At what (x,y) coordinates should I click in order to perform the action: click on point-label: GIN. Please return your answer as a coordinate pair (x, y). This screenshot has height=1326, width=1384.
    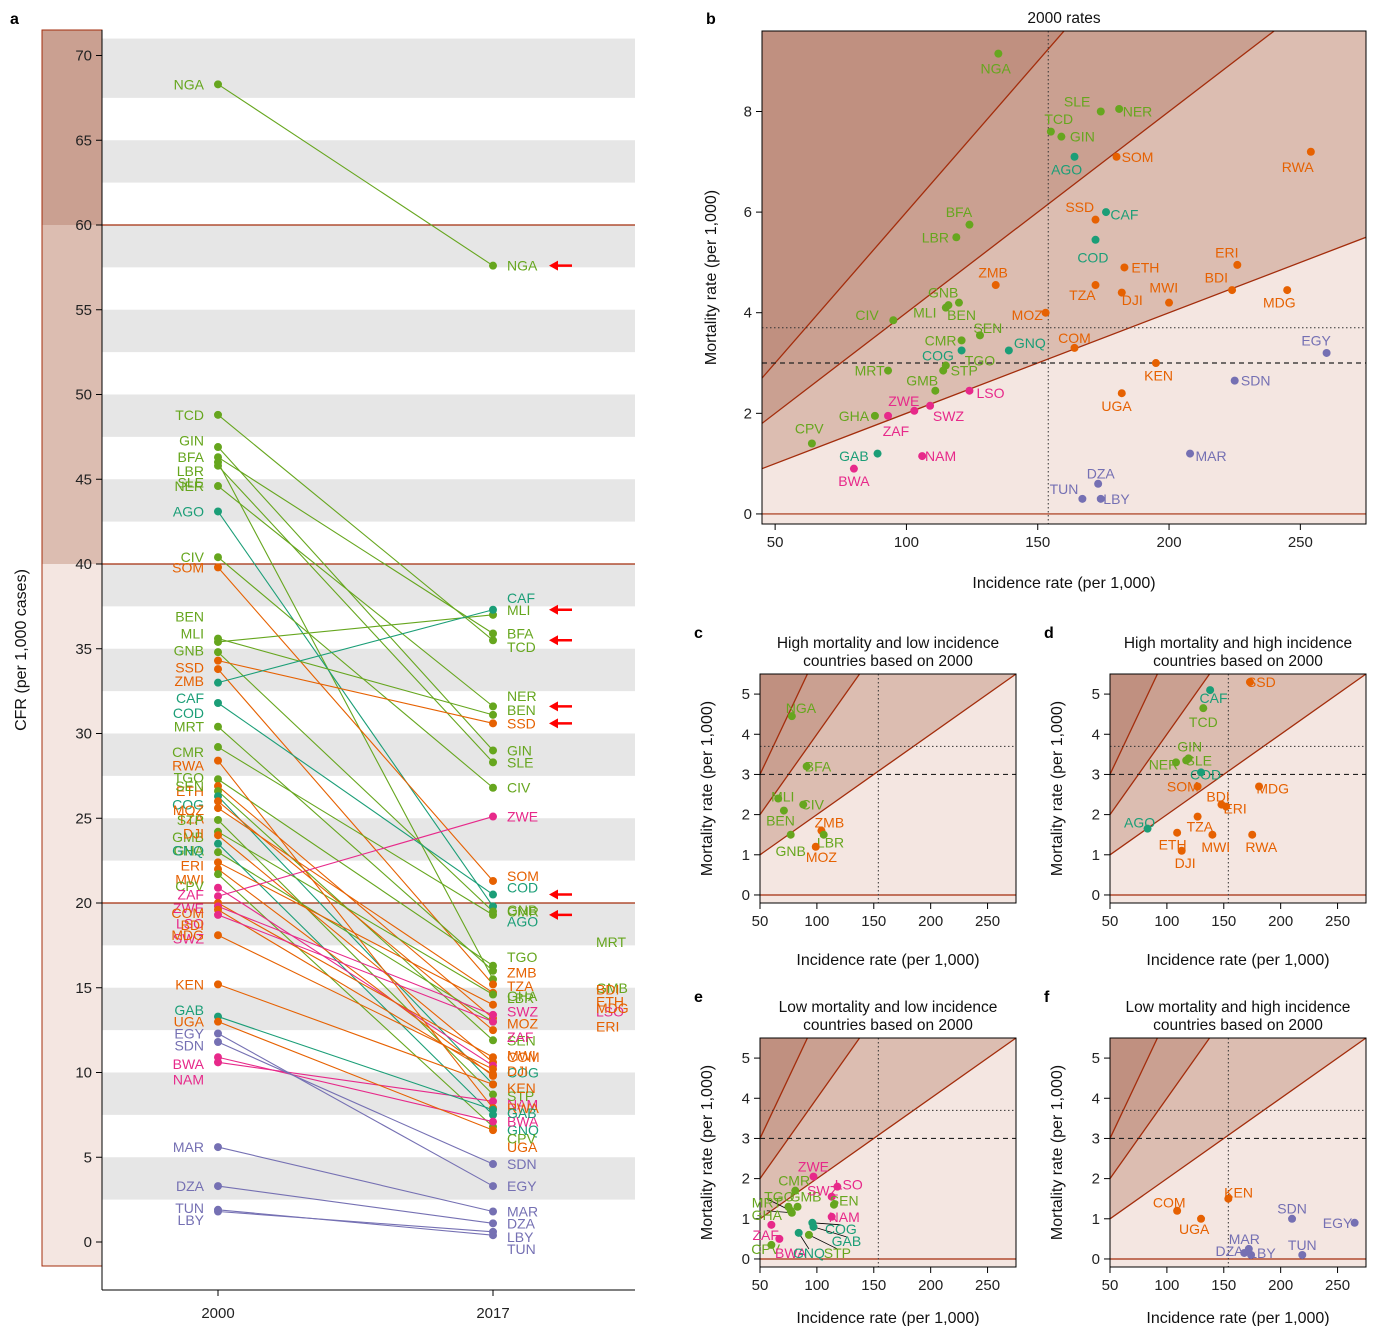
    Looking at the image, I should click on (1082, 137).